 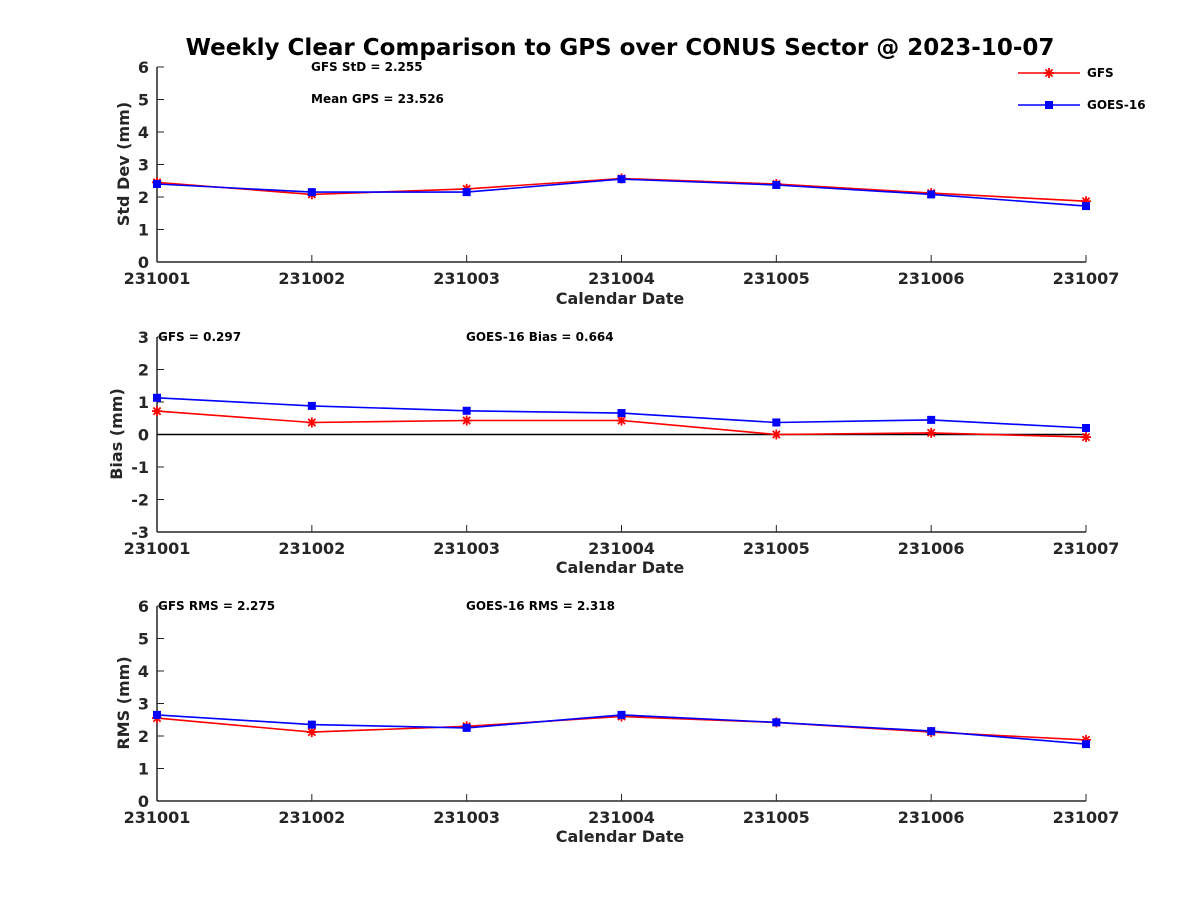 What do you see at coordinates (621, 817) in the screenshot?
I see `x-tick-label-rms: 231004` at bounding box center [621, 817].